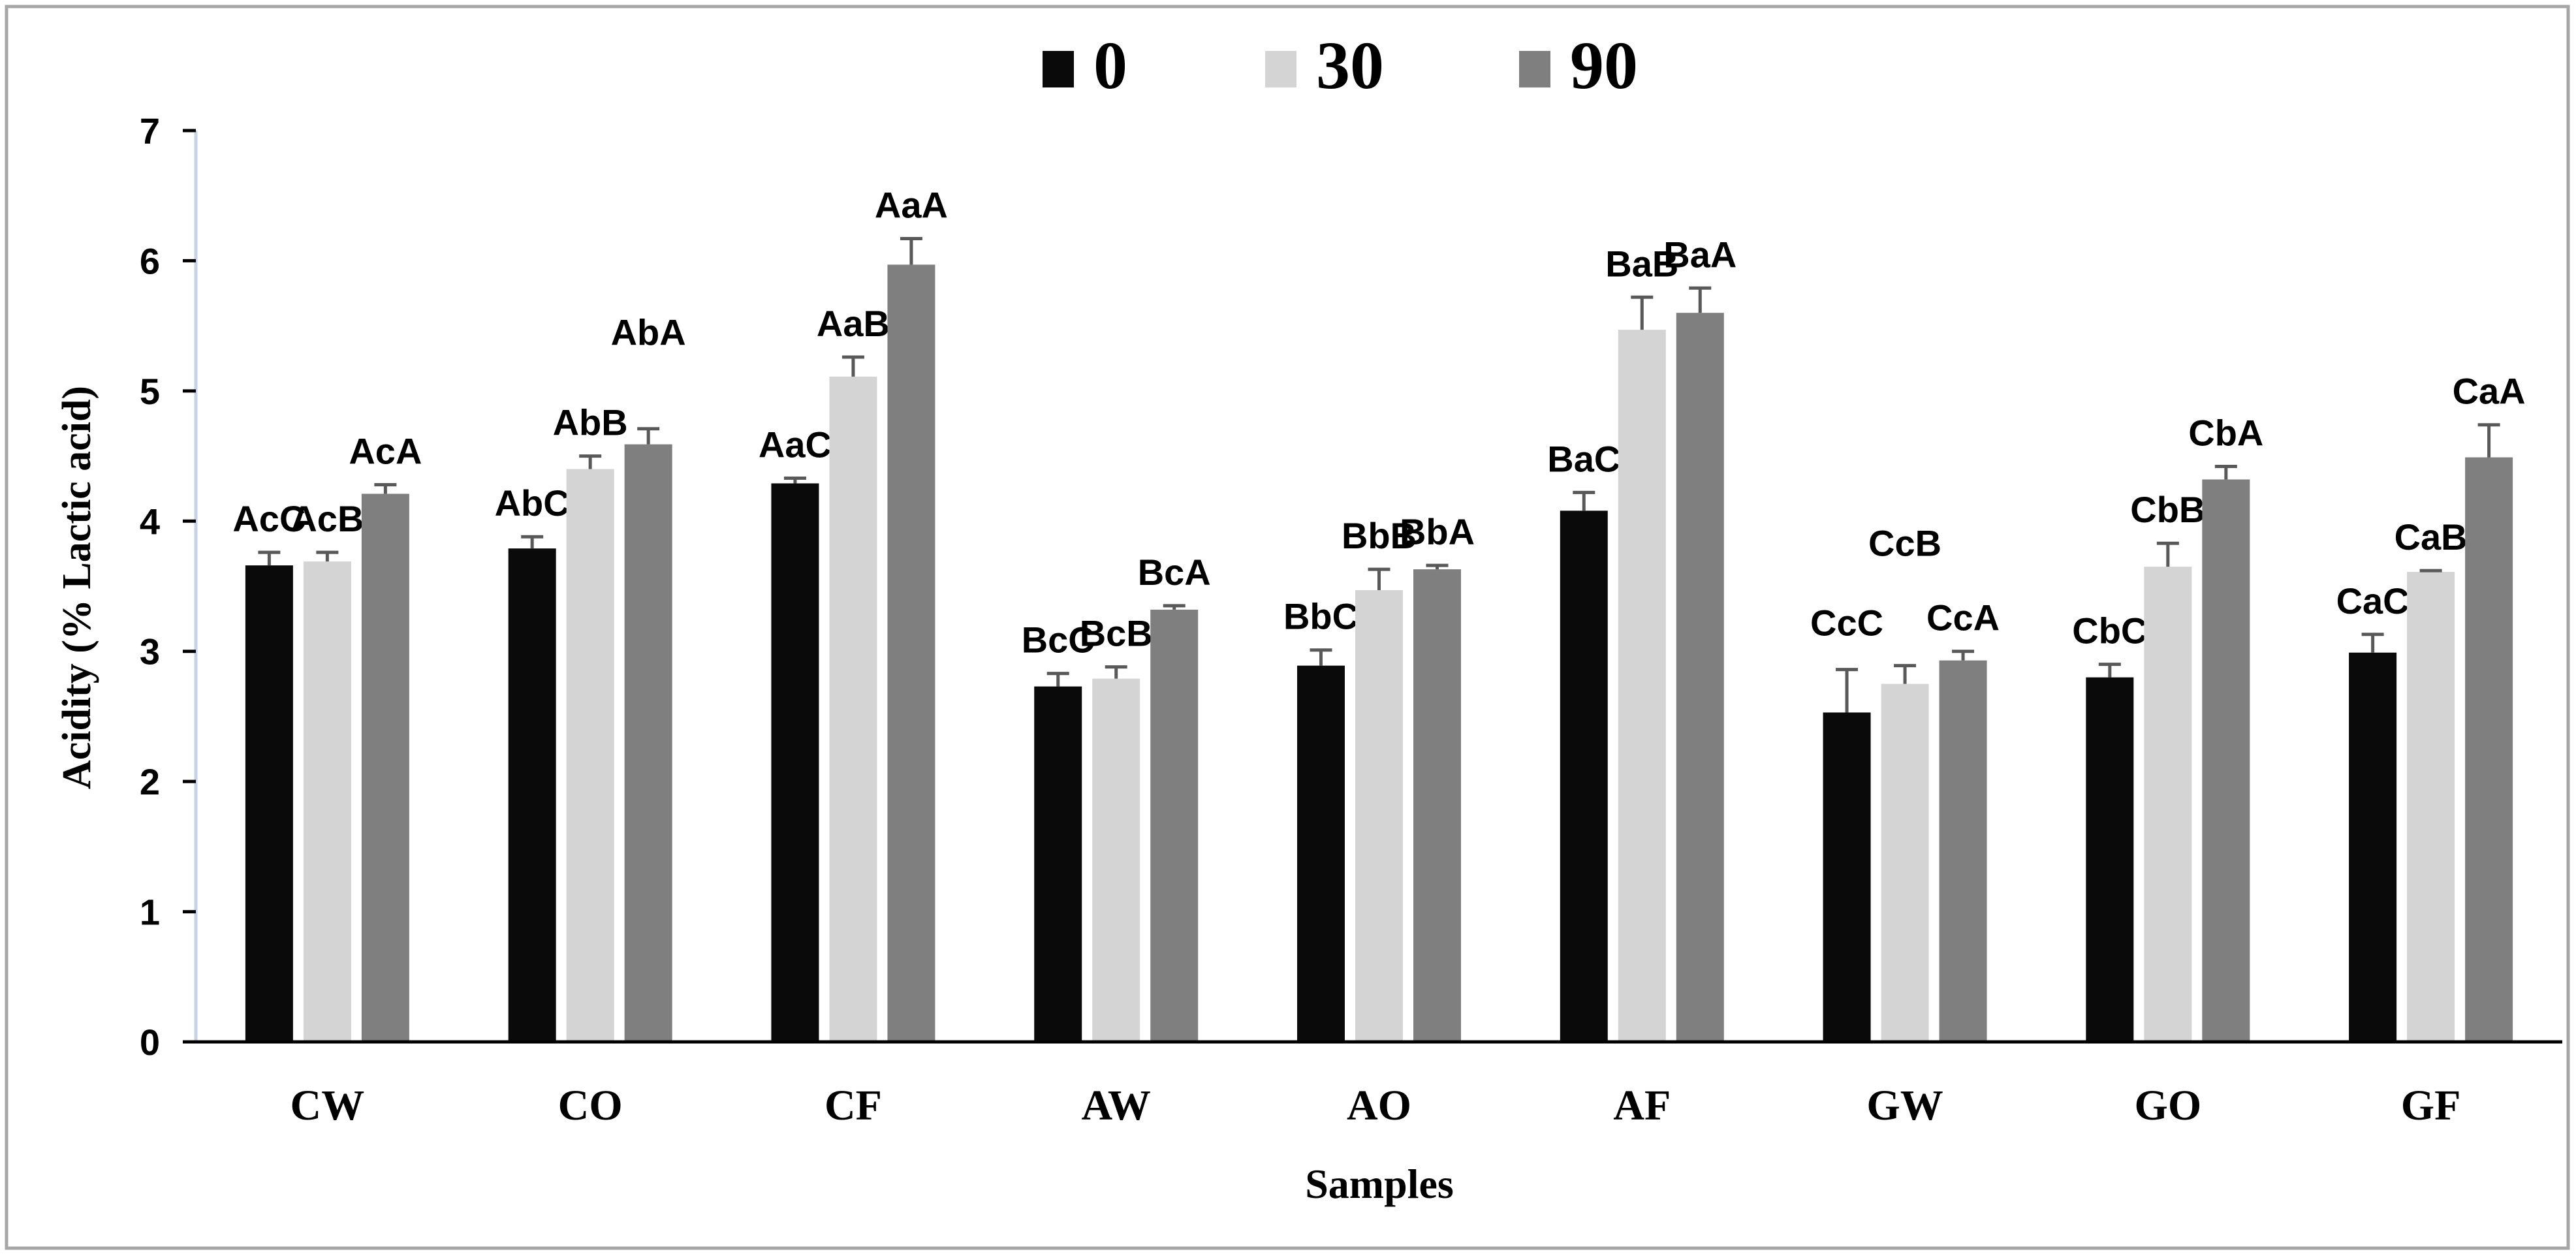 This screenshot has width=2576, height=1256. I want to click on x-tick-label-GW: GW, so click(1905, 1106).